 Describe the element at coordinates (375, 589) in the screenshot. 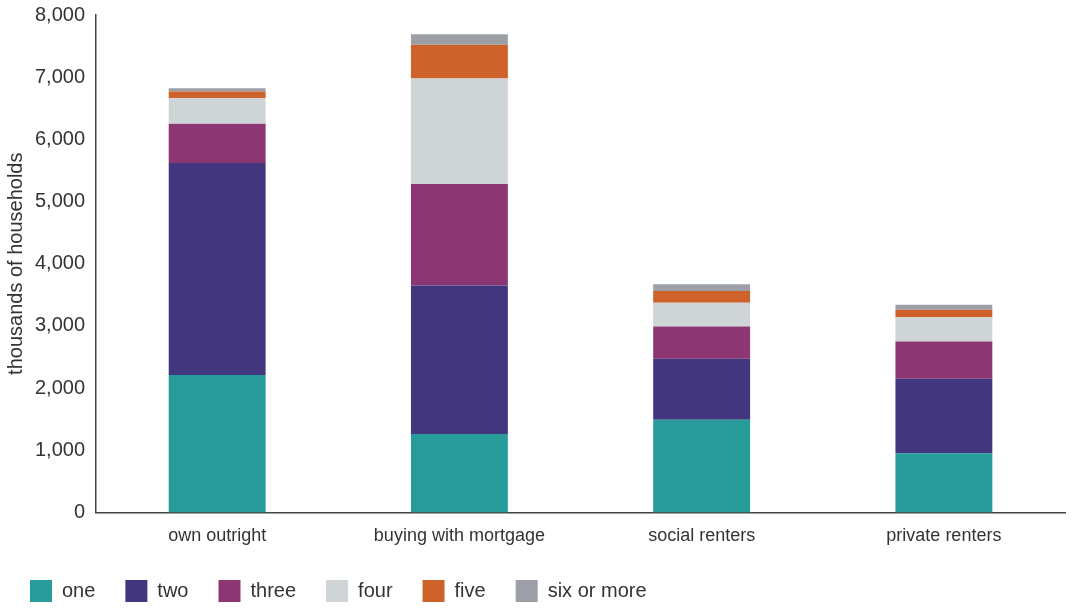

I see `legend-label: four` at that location.